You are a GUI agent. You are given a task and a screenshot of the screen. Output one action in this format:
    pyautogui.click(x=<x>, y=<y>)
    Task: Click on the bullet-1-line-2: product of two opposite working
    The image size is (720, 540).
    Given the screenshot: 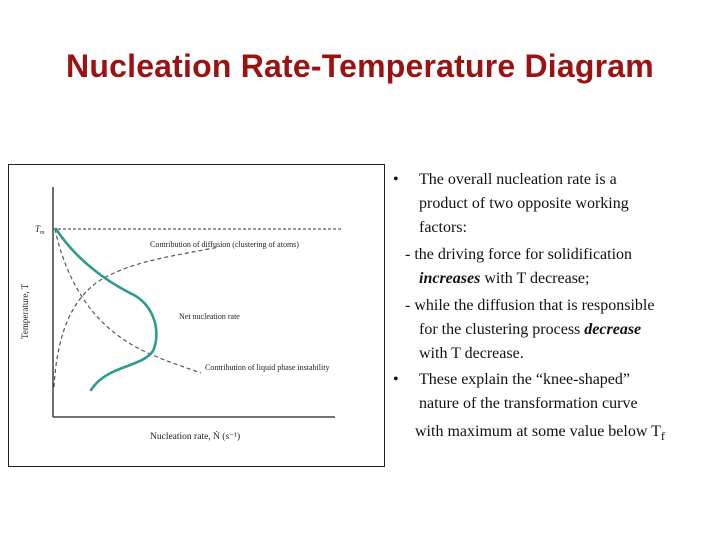 What is the action you would take?
    pyautogui.click(x=524, y=203)
    